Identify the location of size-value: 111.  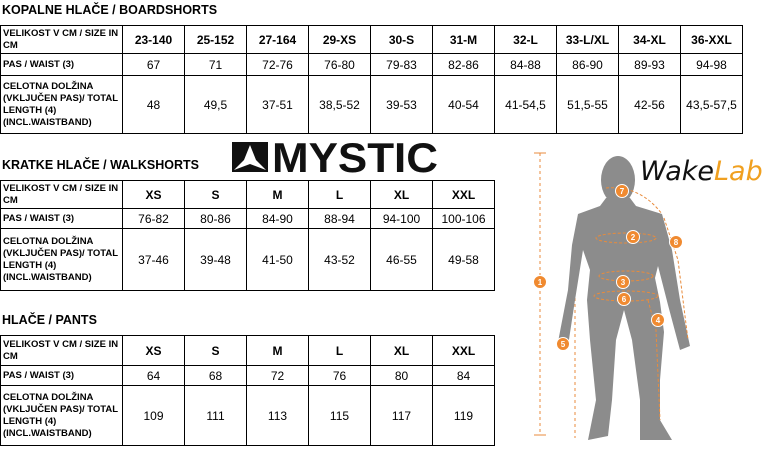
(215, 415).